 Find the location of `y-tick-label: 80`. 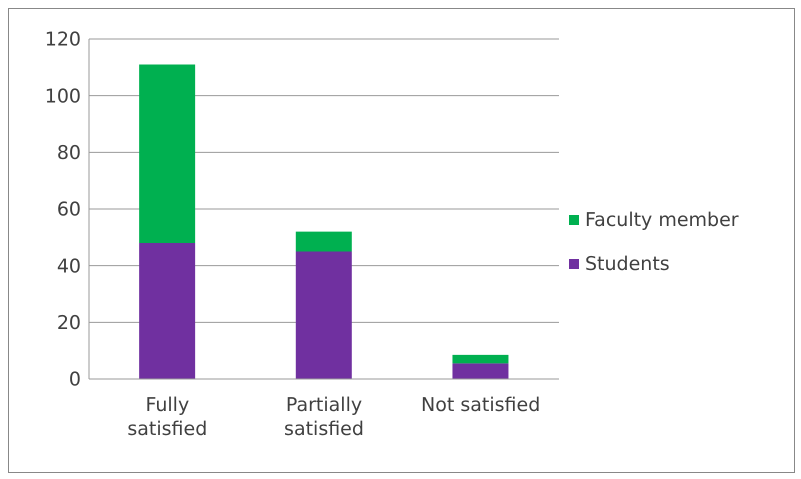

y-tick-label: 80 is located at coordinates (68, 153).